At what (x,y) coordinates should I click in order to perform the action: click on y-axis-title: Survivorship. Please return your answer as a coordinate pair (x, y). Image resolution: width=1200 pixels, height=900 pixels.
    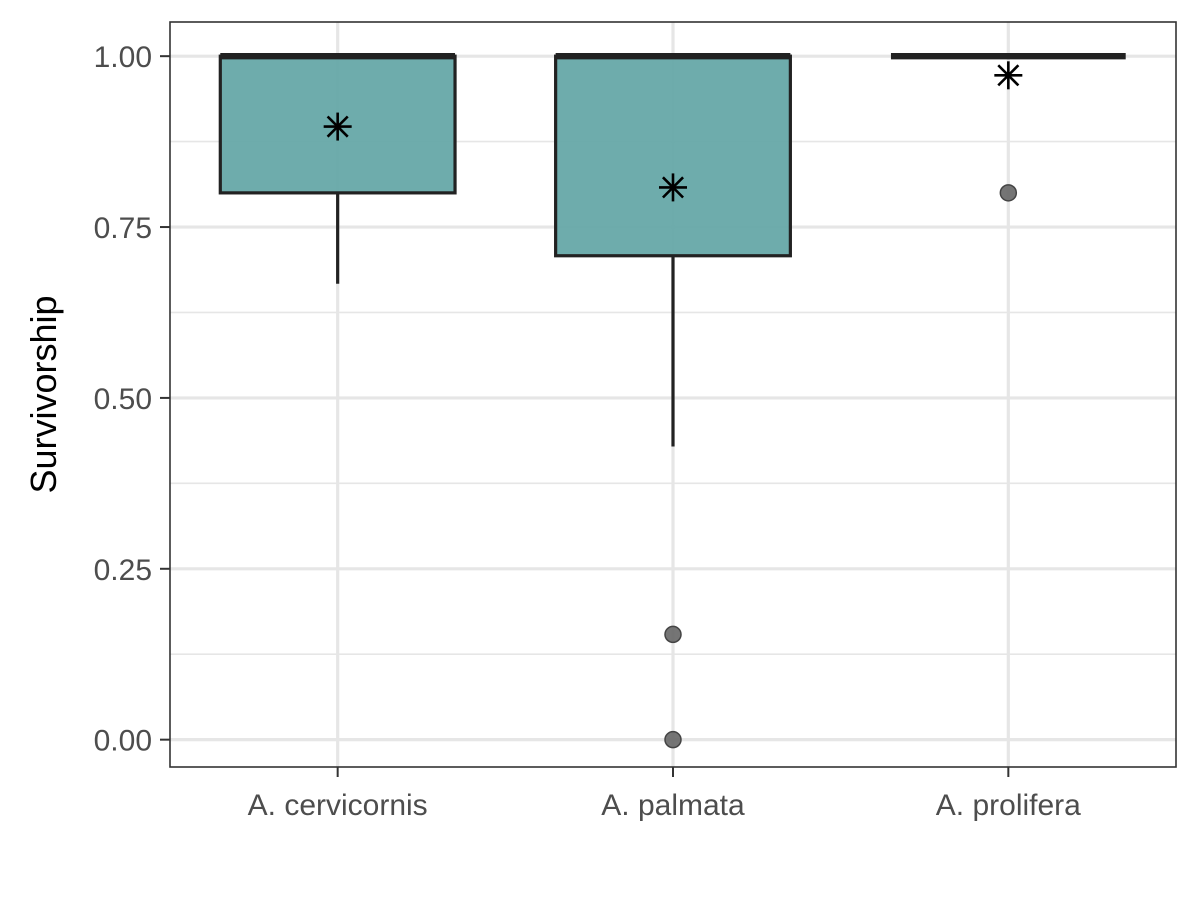
    Looking at the image, I should click on (43, 394).